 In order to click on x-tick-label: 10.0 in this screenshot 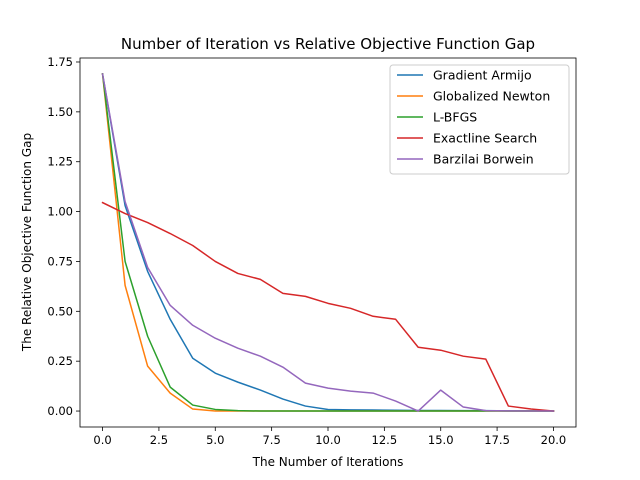, I will do `click(328, 440)`.